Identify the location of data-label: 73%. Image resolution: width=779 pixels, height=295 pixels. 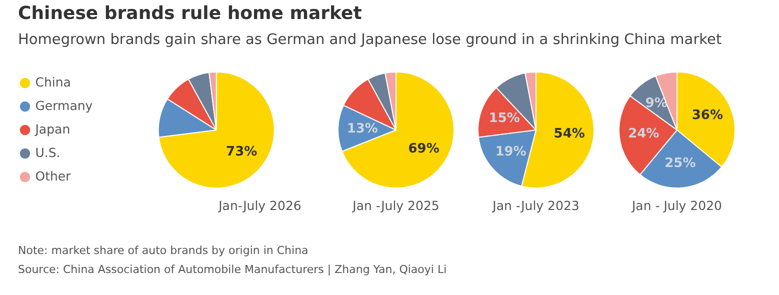
(242, 152).